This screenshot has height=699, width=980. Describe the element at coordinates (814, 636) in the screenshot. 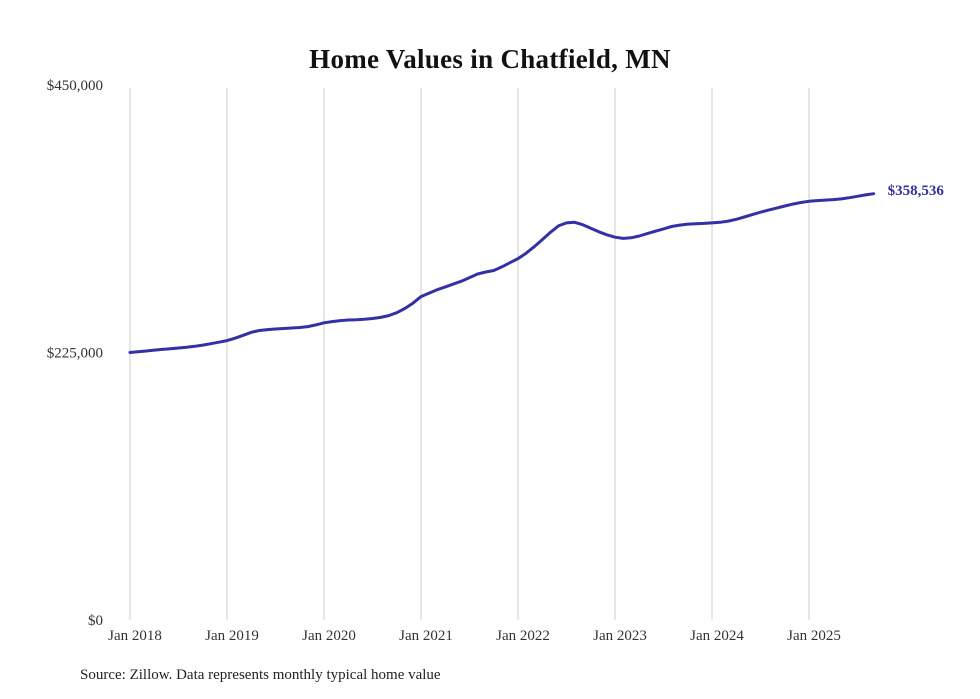

I see `x-axis-tick-label: Jan 2025` at that location.